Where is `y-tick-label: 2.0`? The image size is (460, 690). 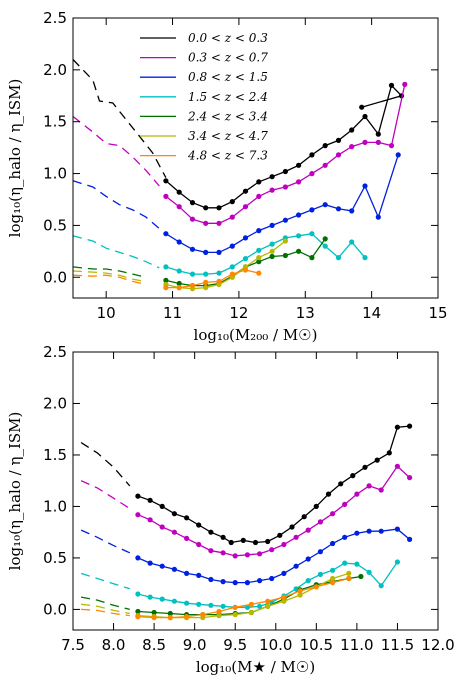 y-tick-label: 2.0 is located at coordinates (55, 70).